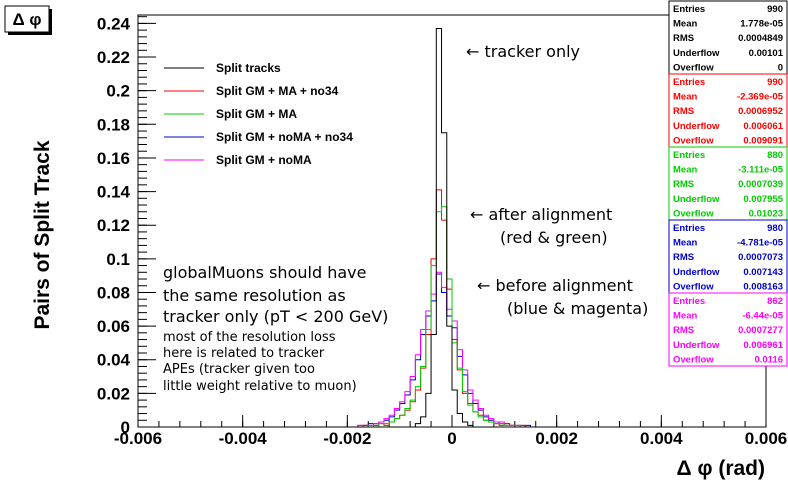 Image resolution: width=788 pixels, height=502 pixels. What do you see at coordinates (113, 292) in the screenshot?
I see `y-tick-label: 0.08` at bounding box center [113, 292].